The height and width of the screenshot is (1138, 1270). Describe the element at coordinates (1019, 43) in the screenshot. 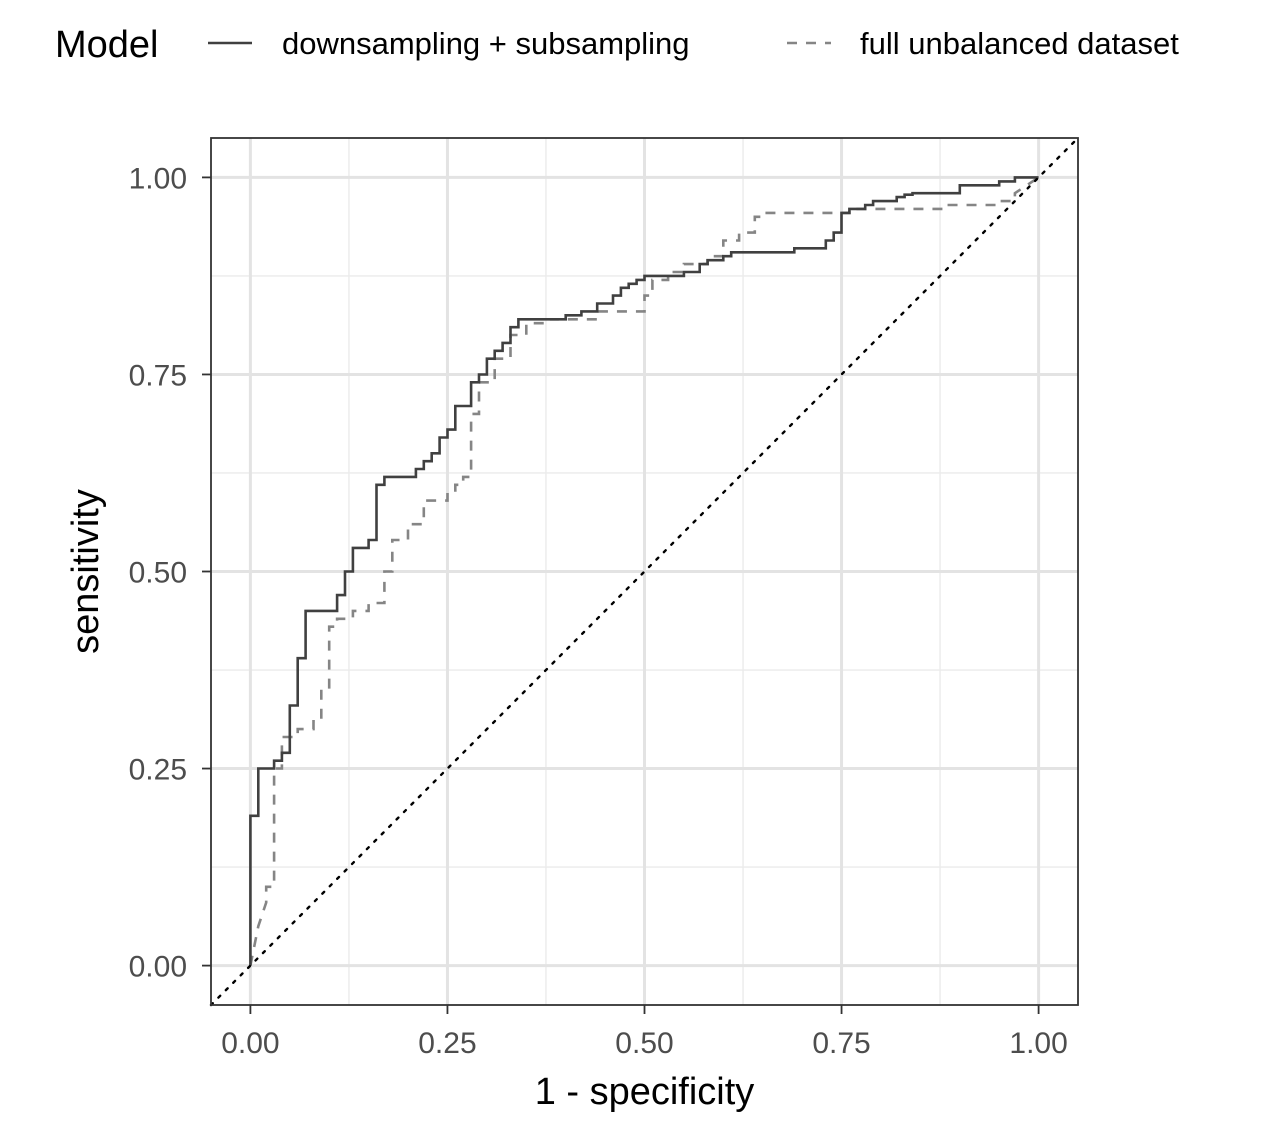

I see `legend-label-full-unbalanced-dataset: full unbalanced dataset` at that location.